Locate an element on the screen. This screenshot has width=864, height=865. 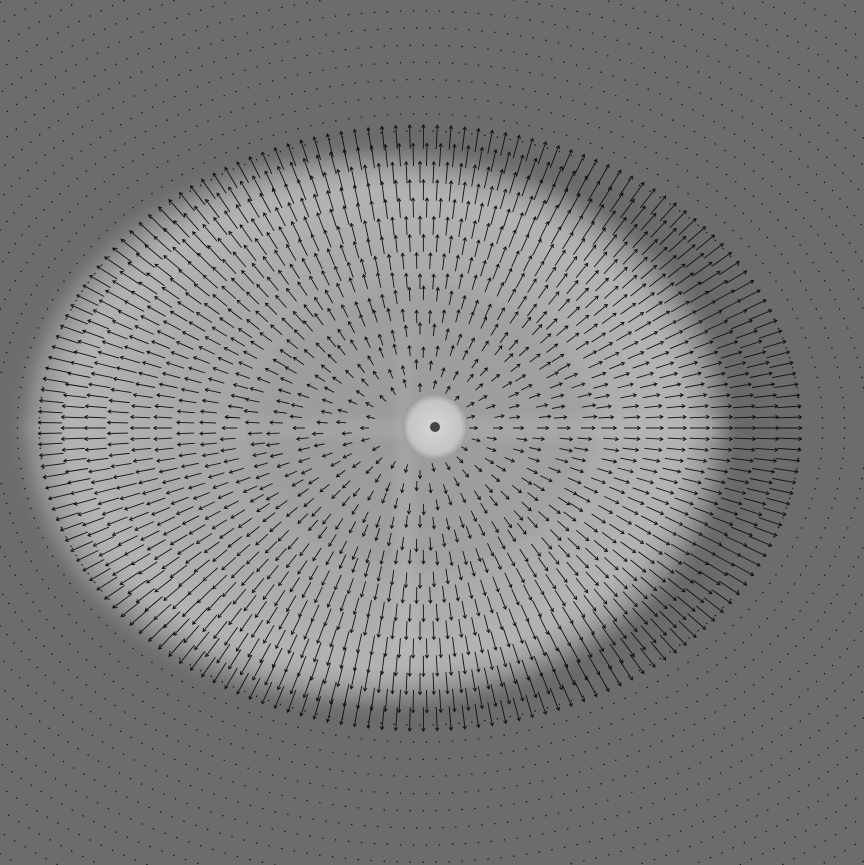
core-center is located at coordinates (435, 427).